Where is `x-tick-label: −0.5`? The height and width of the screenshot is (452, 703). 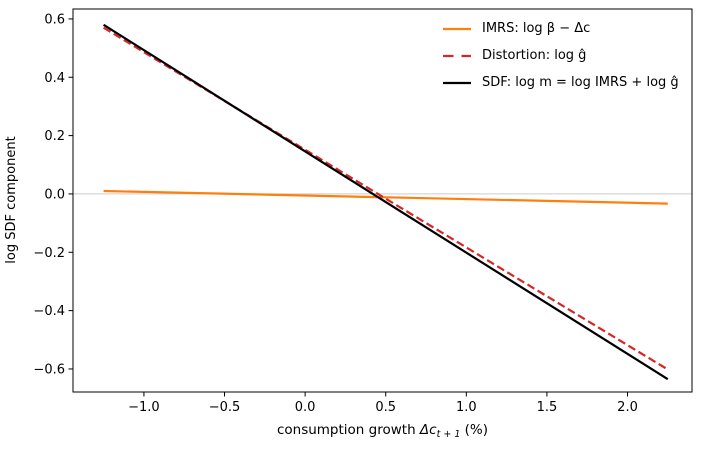
x-tick-label: −0.5 is located at coordinates (225, 407).